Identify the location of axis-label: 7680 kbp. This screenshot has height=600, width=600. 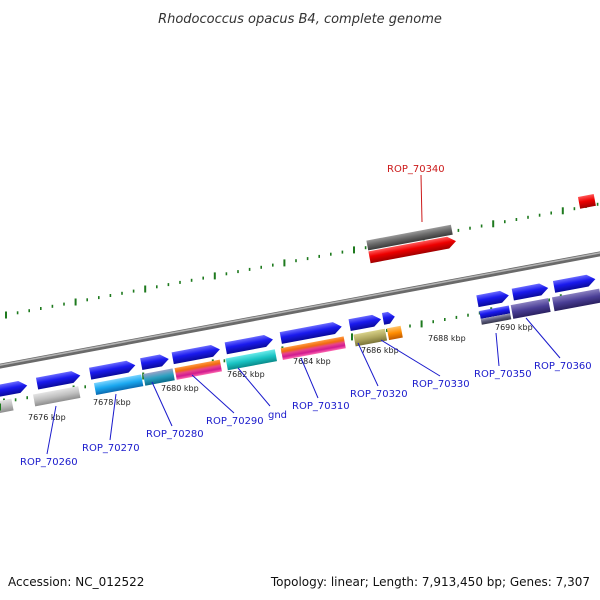
(180, 388).